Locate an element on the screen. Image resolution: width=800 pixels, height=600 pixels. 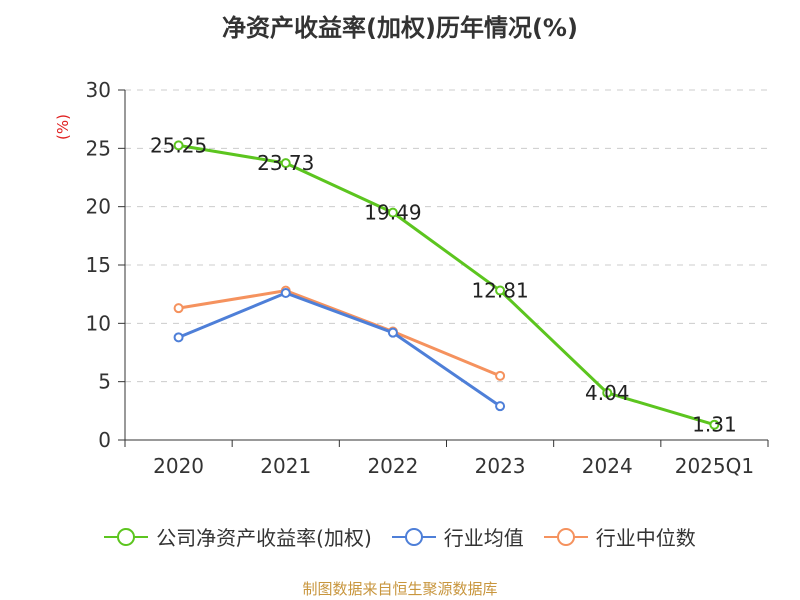
y-tick-label: 25 is located at coordinates (98, 148).